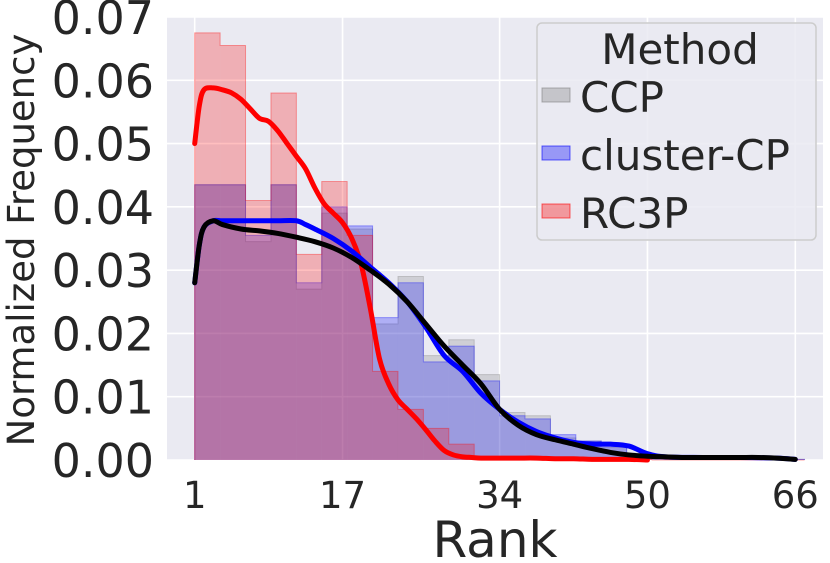 The height and width of the screenshot is (563, 830). What do you see at coordinates (21, 240) in the screenshot?
I see `y-axis-label: Normalized Frequency` at bounding box center [21, 240].